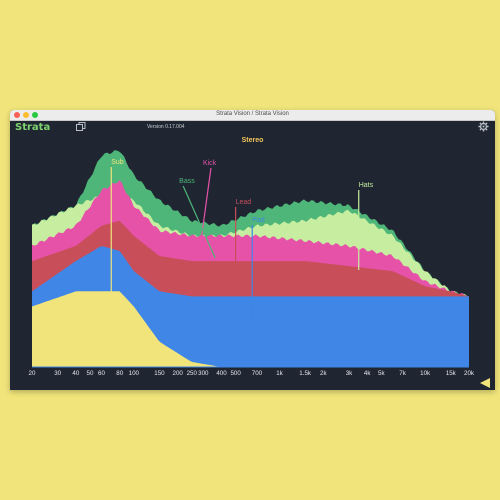  I want to click on version-text: Version 0.17.004, so click(166, 127).